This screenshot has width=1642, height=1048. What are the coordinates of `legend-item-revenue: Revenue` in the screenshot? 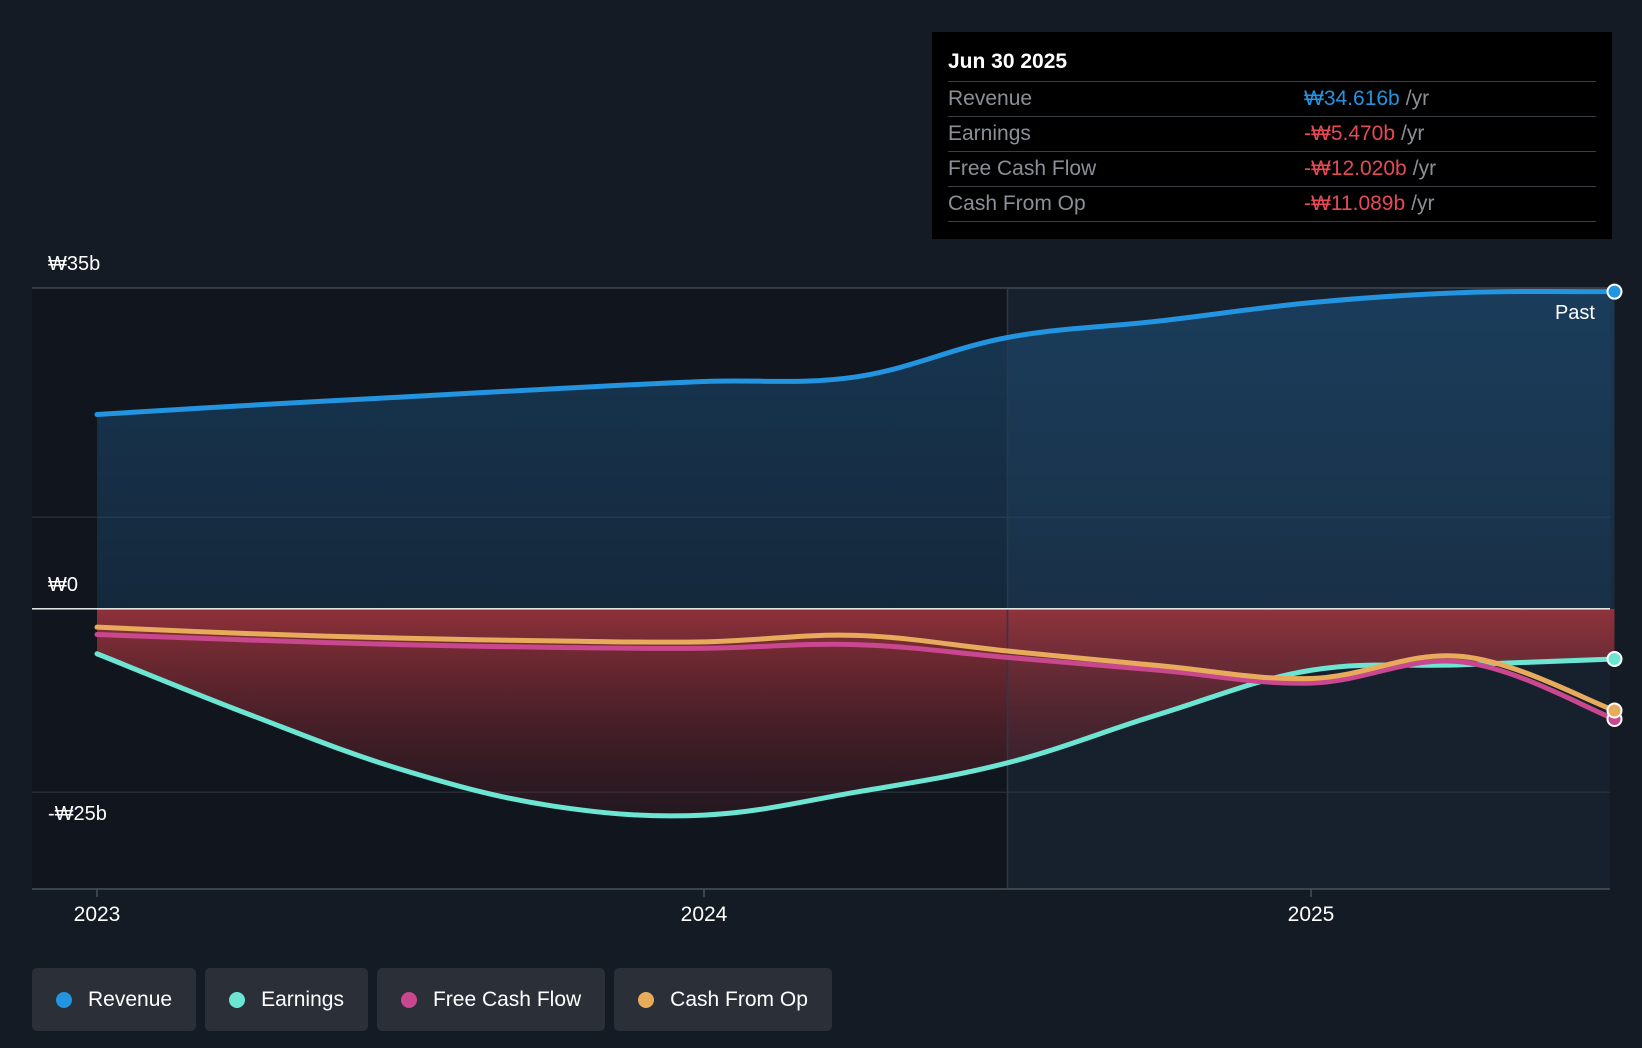 It's located at (114, 999).